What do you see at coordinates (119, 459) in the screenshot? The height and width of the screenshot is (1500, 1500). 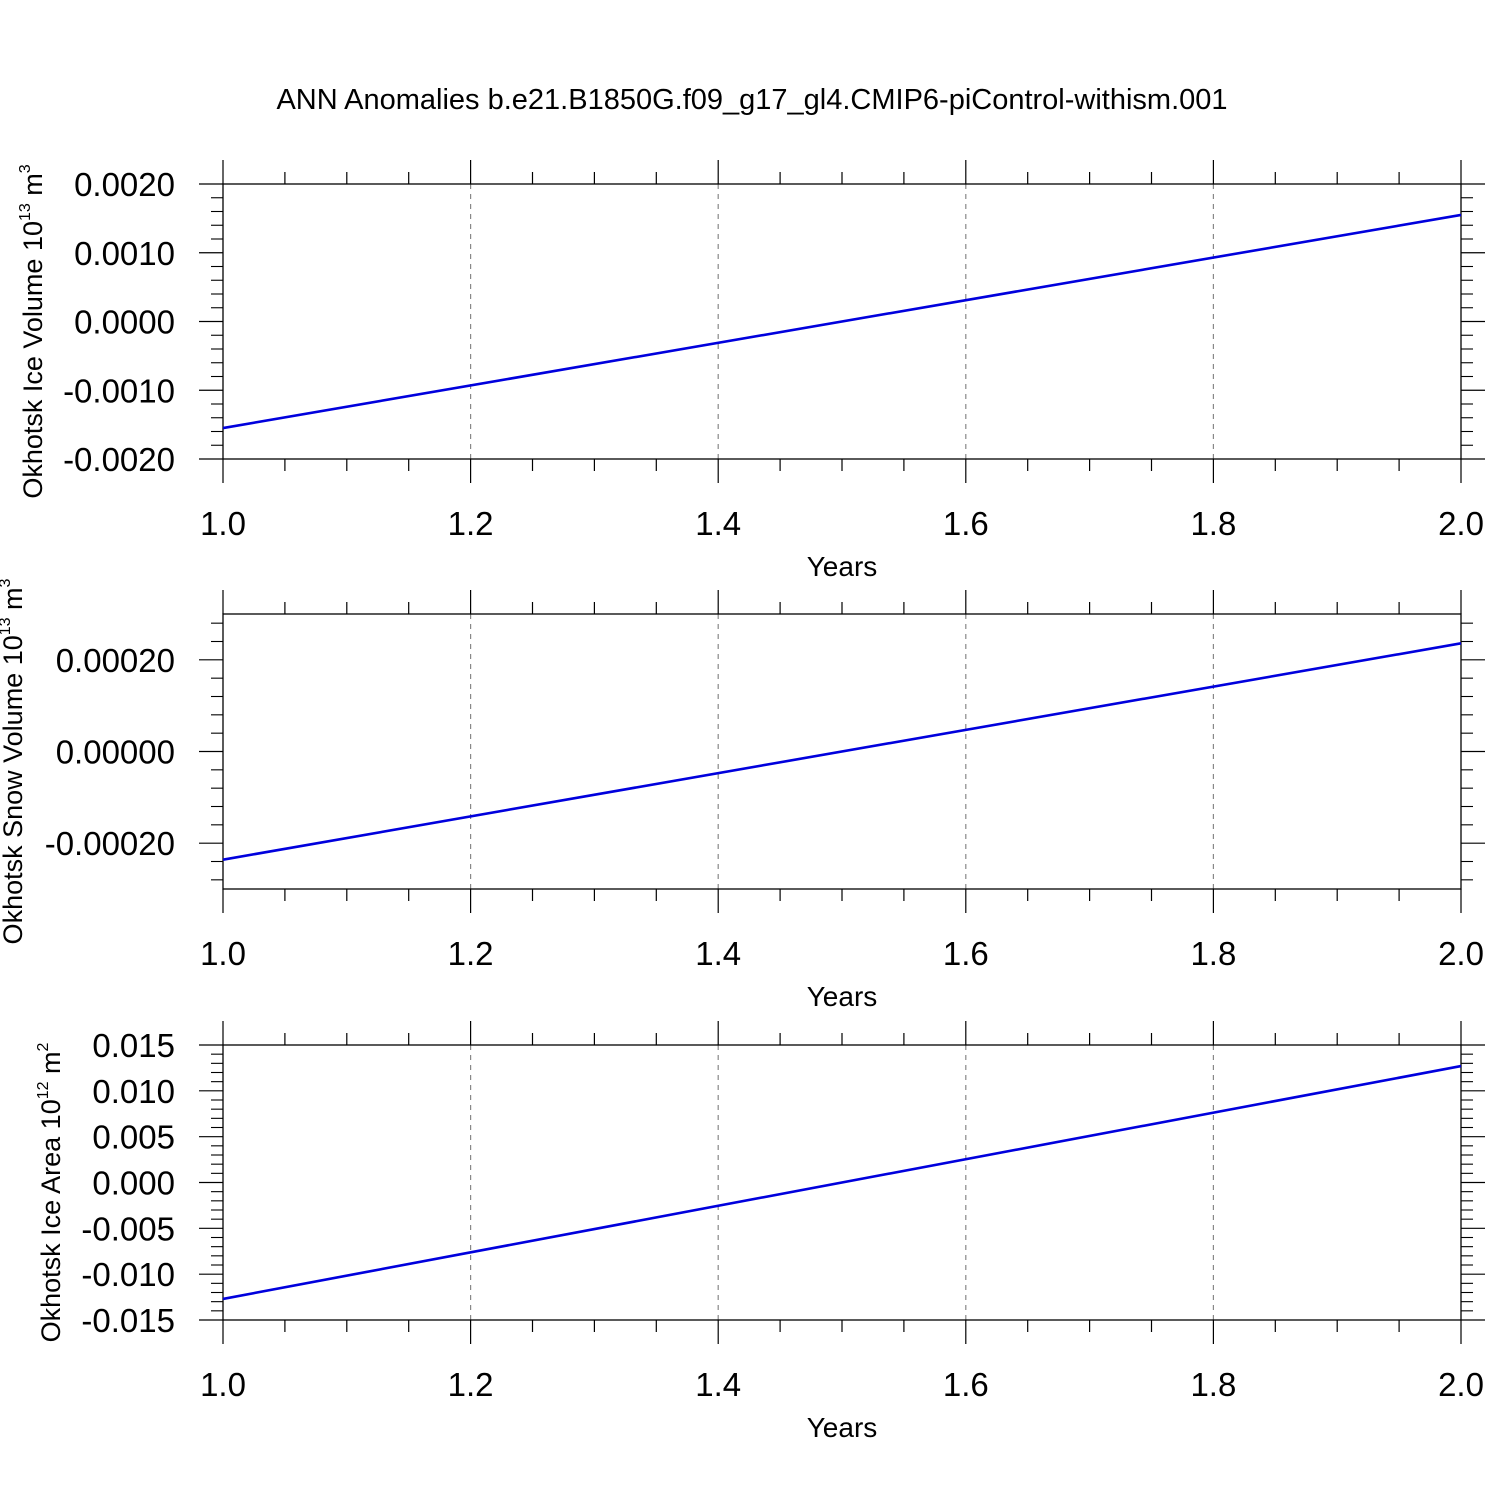 I see `y-tick-label: -0.0020` at bounding box center [119, 459].